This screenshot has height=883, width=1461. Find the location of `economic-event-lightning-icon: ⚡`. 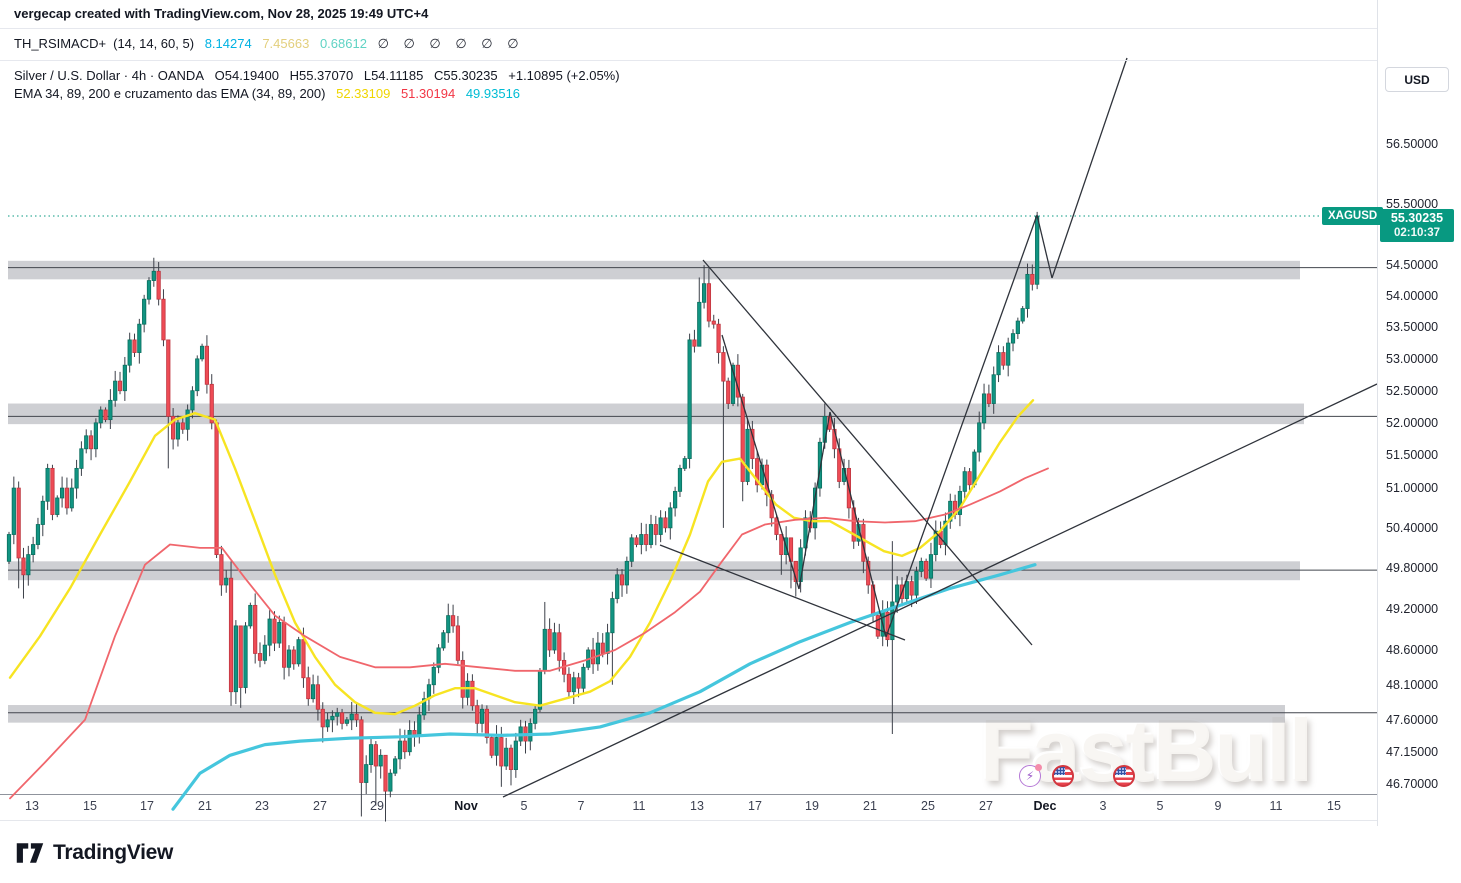

economic-event-lightning-icon: ⚡ is located at coordinates (1030, 775).